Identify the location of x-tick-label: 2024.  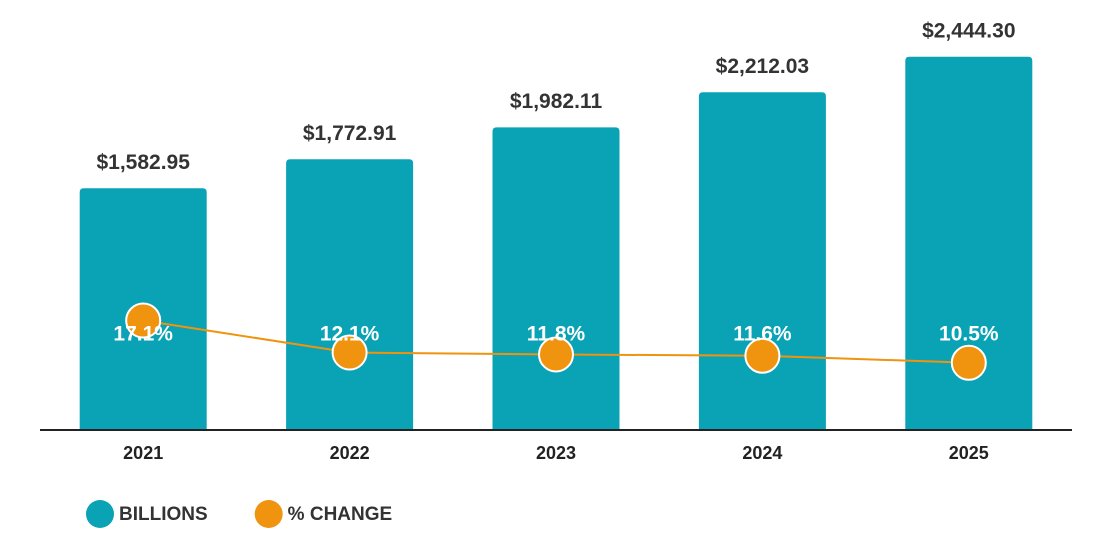
(762, 453).